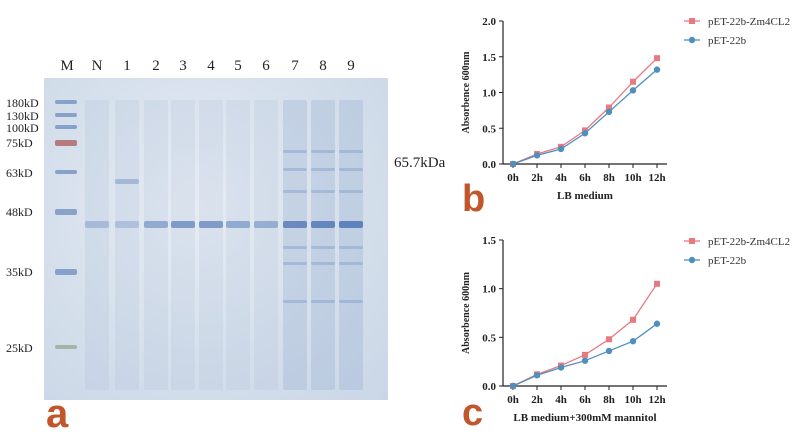 This screenshot has width=800, height=443. I want to click on lane-label: 7, so click(295, 66).